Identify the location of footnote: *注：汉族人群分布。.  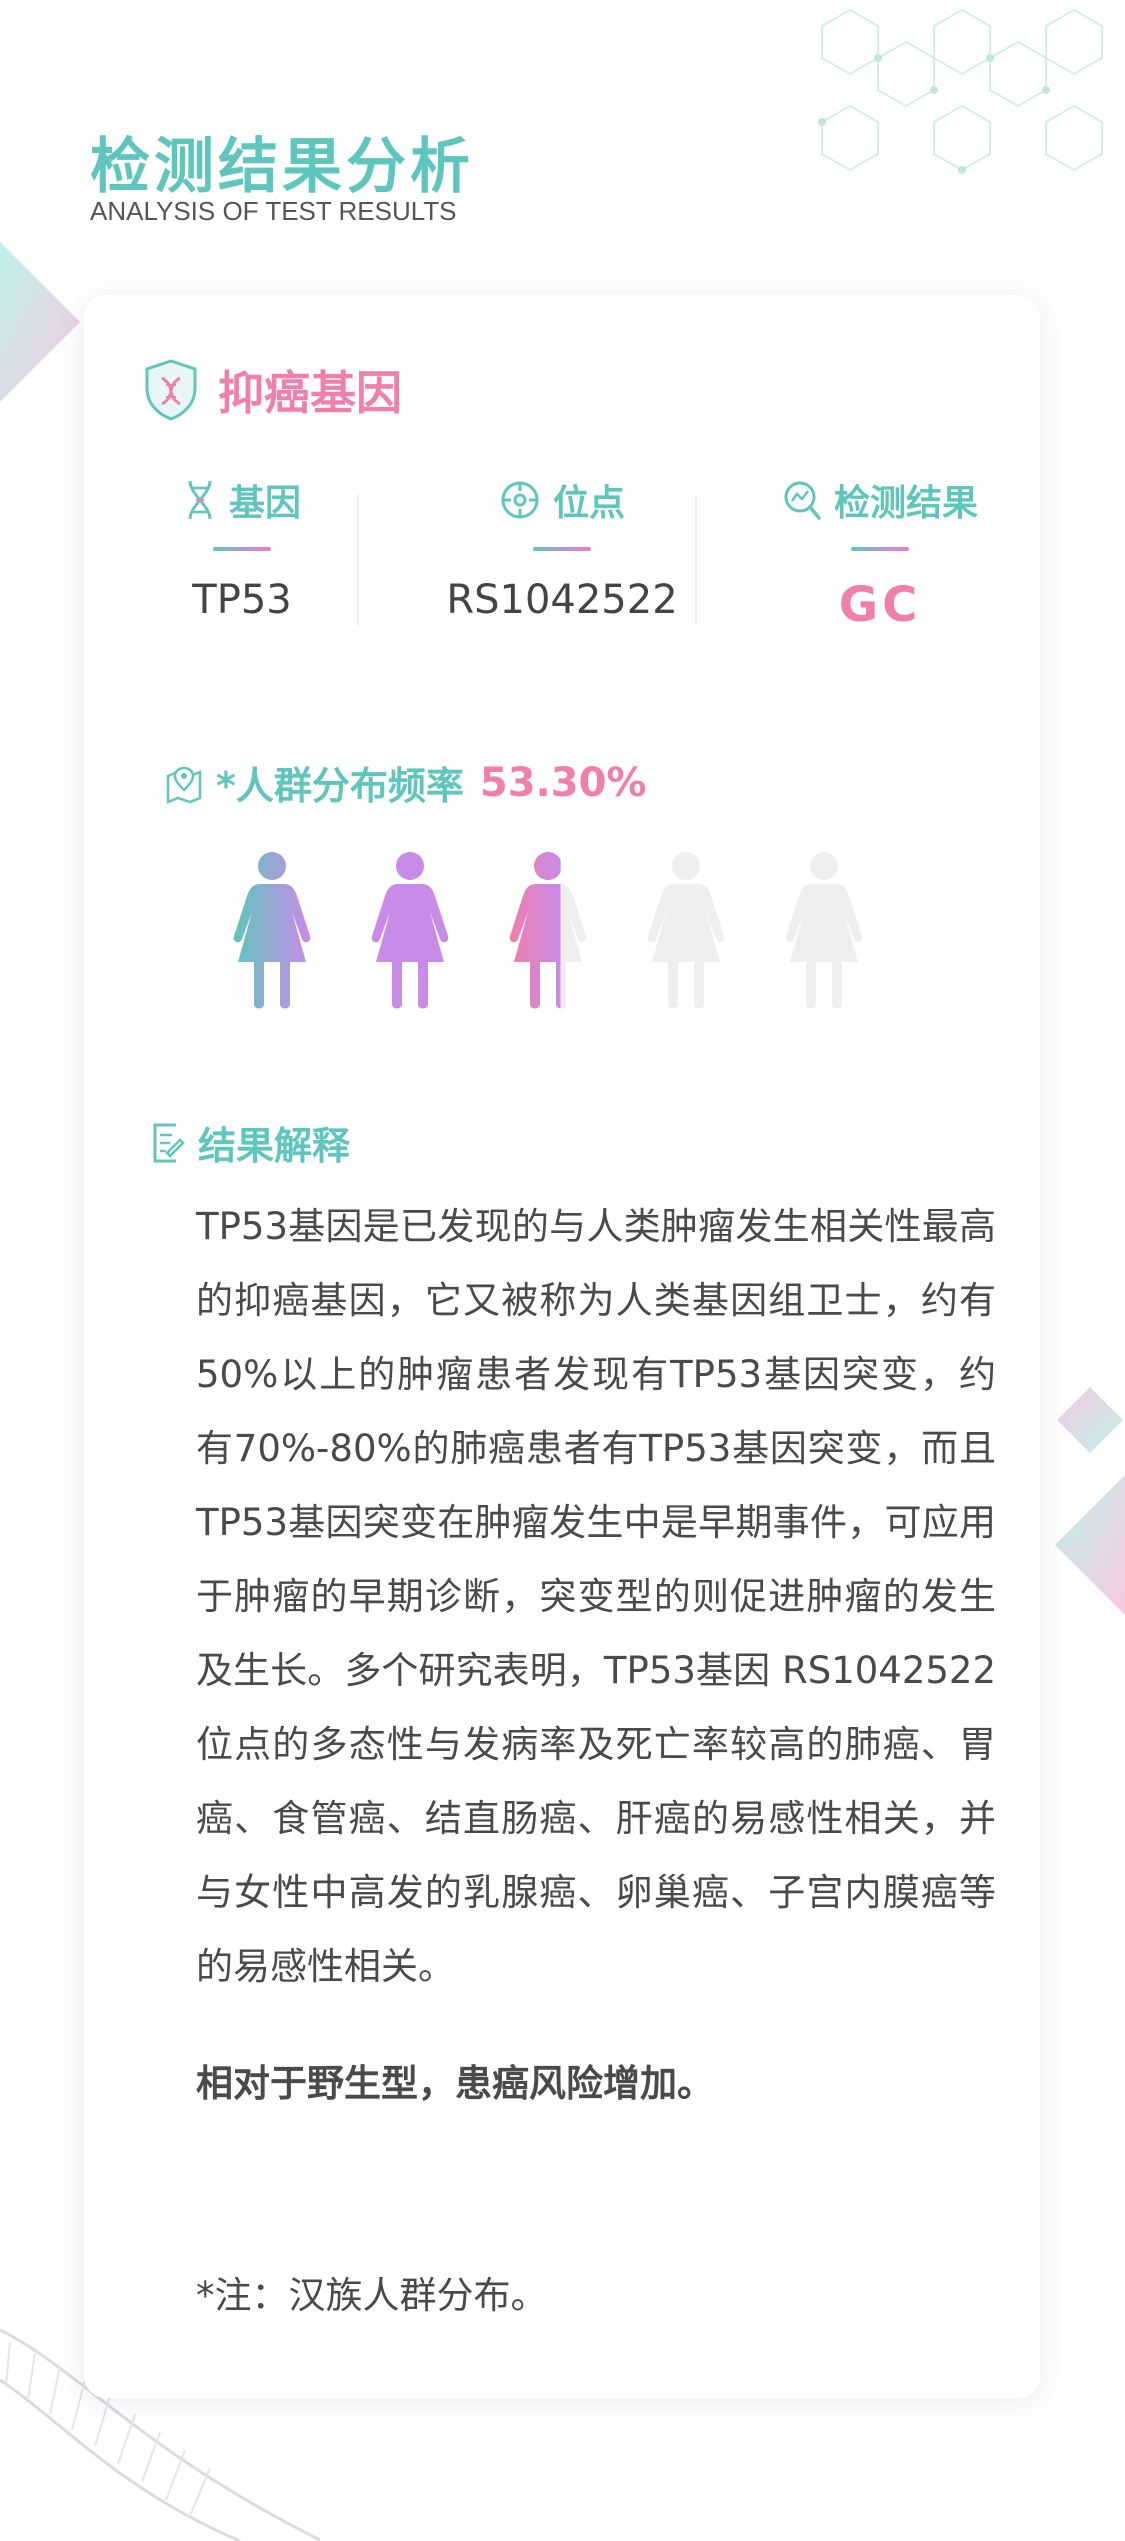
(372, 2295).